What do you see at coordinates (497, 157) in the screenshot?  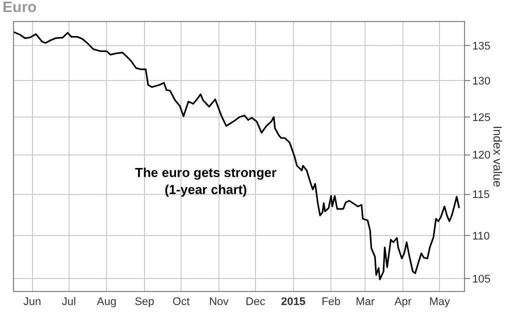 I see `y-axis-title: Index value` at bounding box center [497, 157].